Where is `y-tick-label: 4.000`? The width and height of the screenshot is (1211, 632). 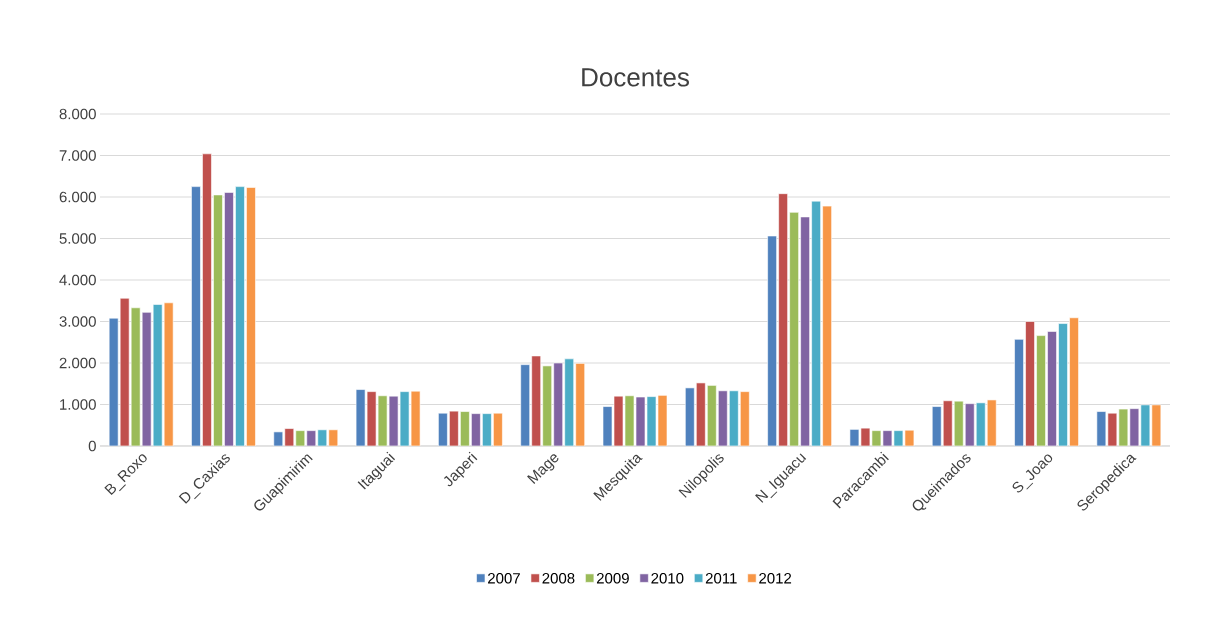 y-tick-label: 4.000 is located at coordinates (77, 280).